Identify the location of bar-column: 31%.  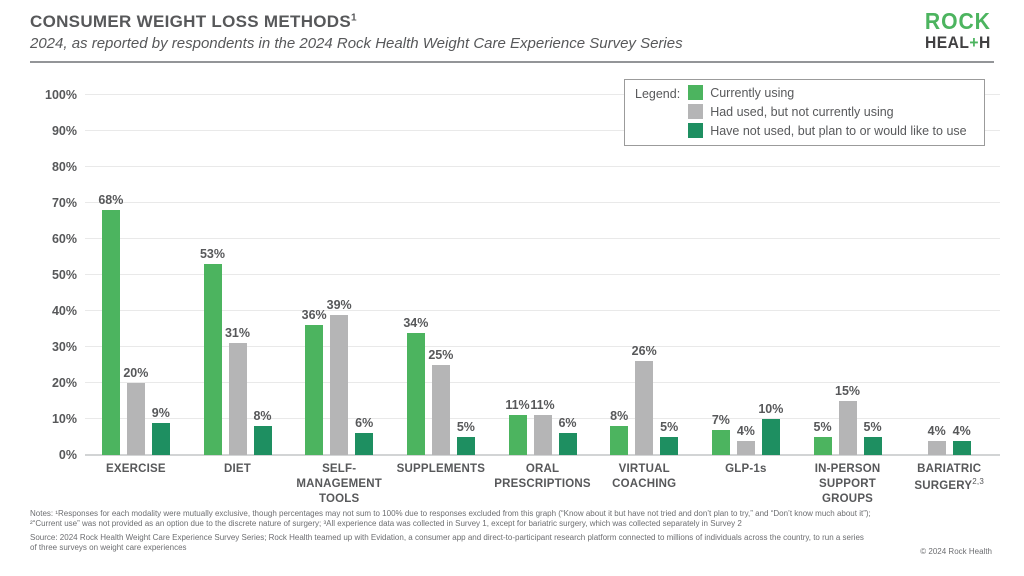
(237, 390).